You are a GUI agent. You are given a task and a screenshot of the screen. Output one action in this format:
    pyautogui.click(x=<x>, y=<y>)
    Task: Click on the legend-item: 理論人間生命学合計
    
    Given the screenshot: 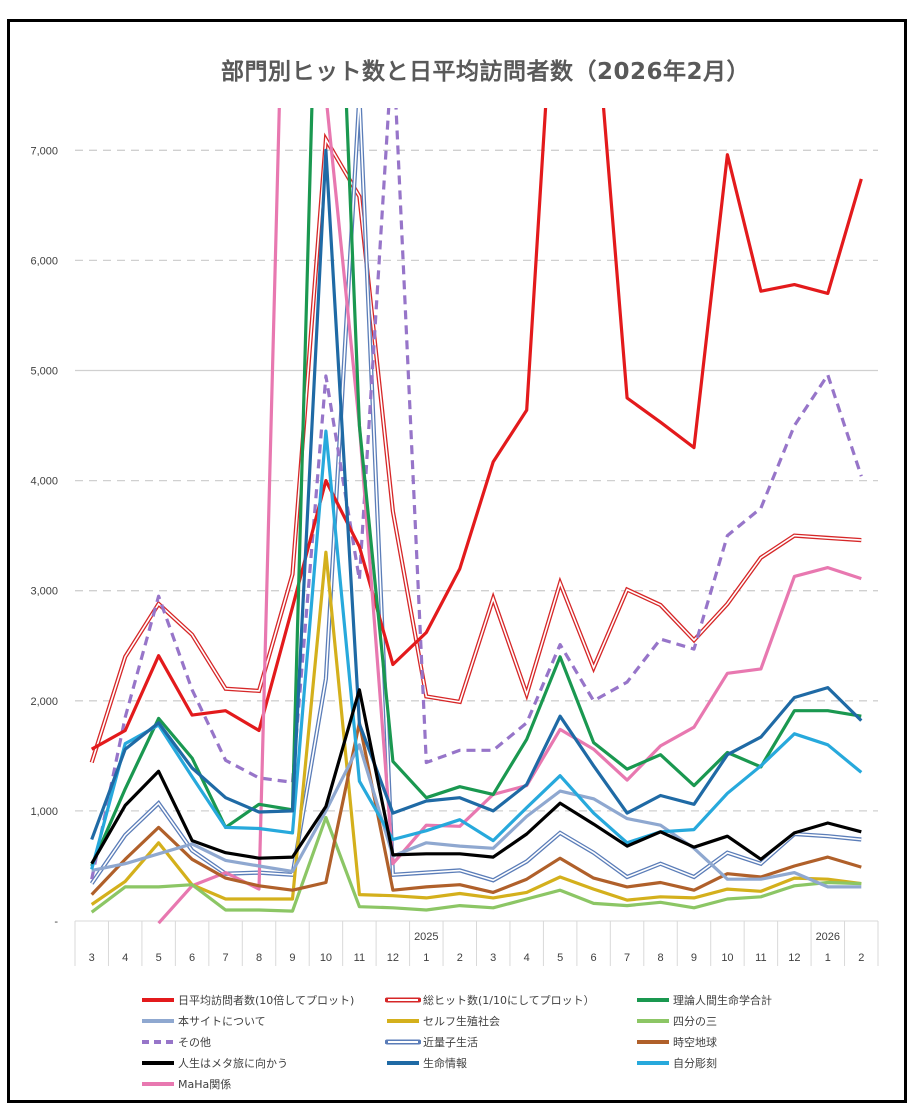 What is the action you would take?
    pyautogui.click(x=703, y=1000)
    